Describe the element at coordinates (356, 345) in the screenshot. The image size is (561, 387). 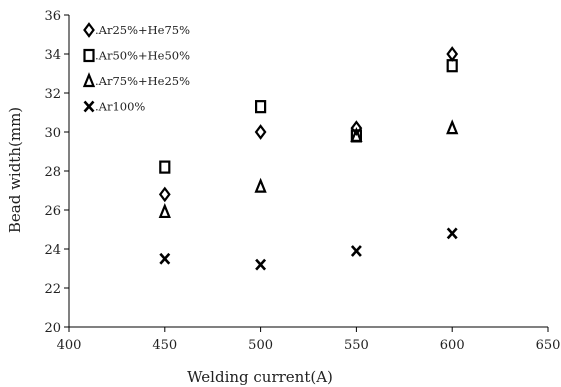
I see `x-tick-label: 550` at that location.